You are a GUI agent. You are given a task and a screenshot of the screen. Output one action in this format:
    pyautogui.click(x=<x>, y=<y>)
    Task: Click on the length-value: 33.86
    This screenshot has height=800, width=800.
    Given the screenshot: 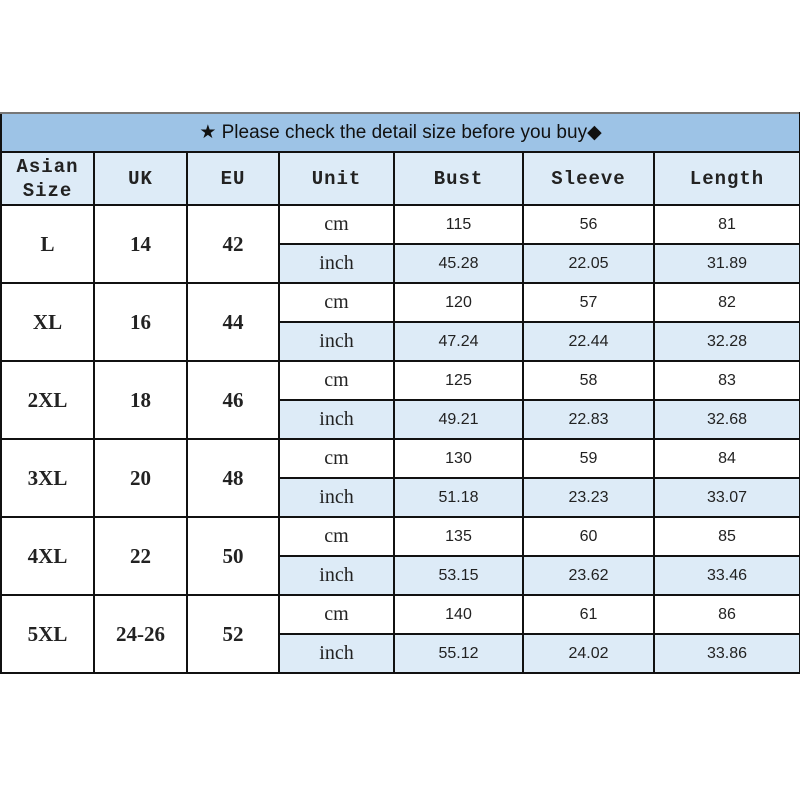 What is the action you would take?
    pyautogui.click(x=726, y=653)
    